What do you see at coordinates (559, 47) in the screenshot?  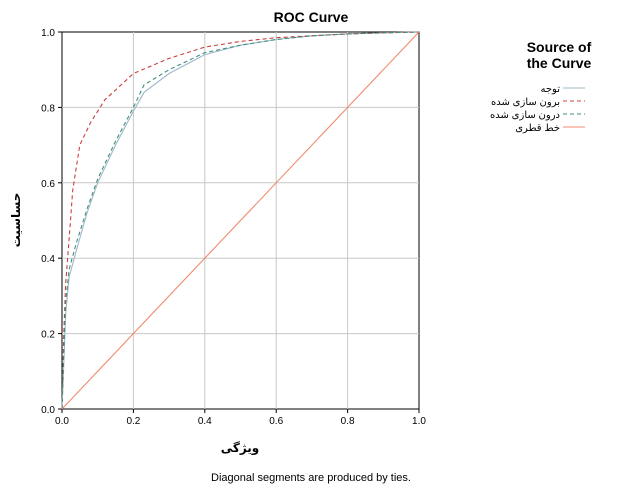 I see `legend-title-line1: Source of` at bounding box center [559, 47].